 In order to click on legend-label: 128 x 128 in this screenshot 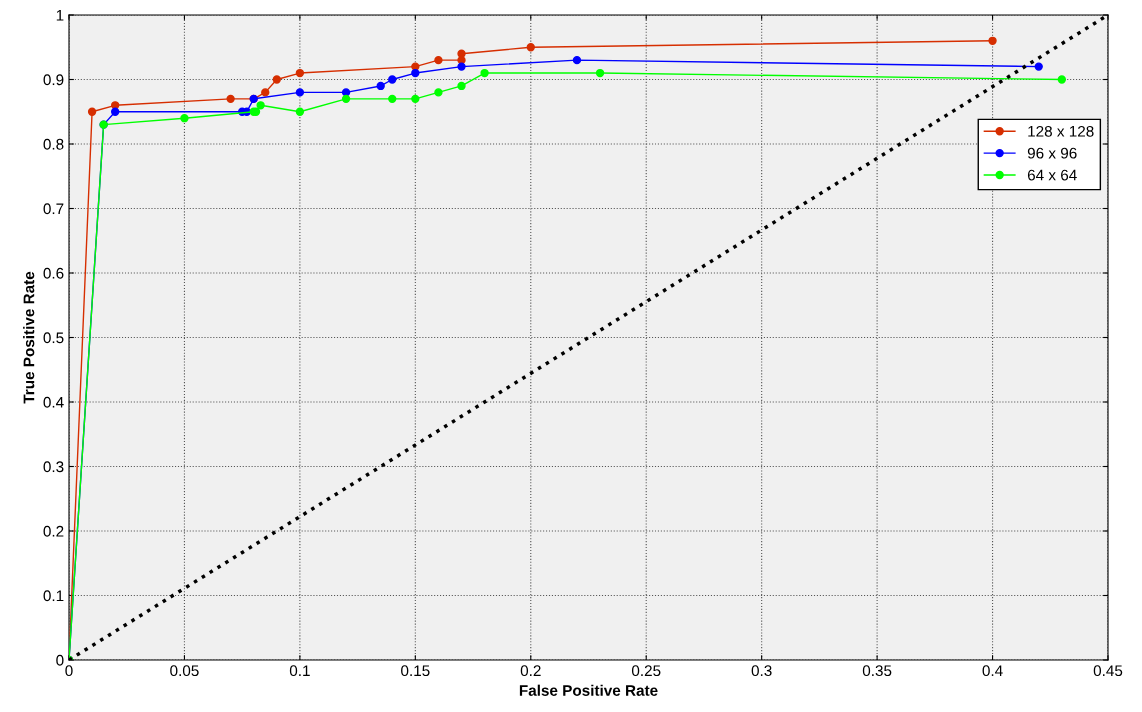, I will do `click(1061, 131)`.